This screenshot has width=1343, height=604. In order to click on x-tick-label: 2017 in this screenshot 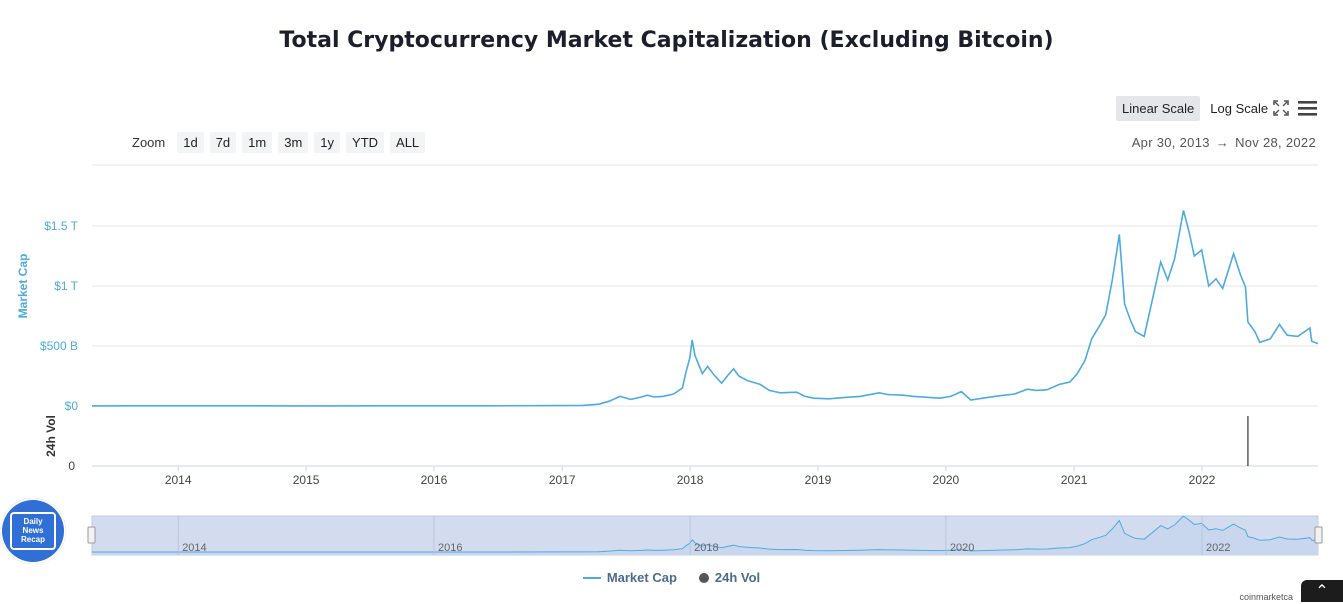, I will do `click(562, 480)`.